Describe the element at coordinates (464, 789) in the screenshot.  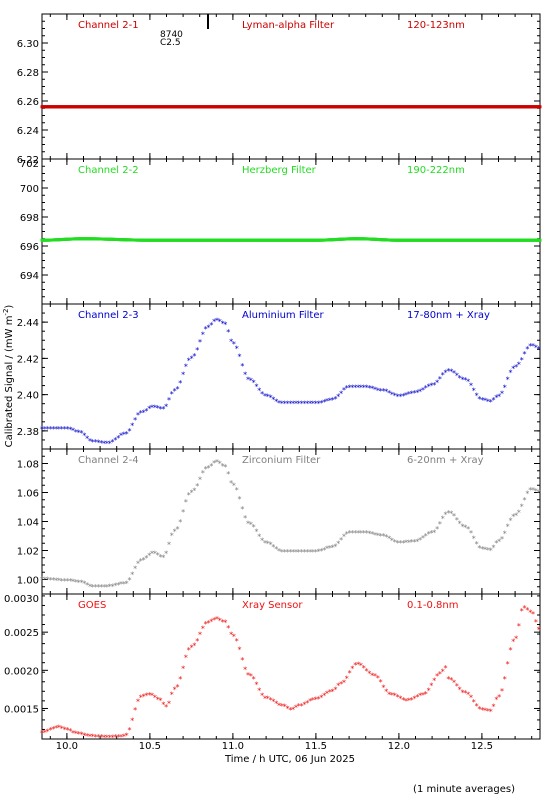
I see `footnote: (1 minute averages)` at that location.